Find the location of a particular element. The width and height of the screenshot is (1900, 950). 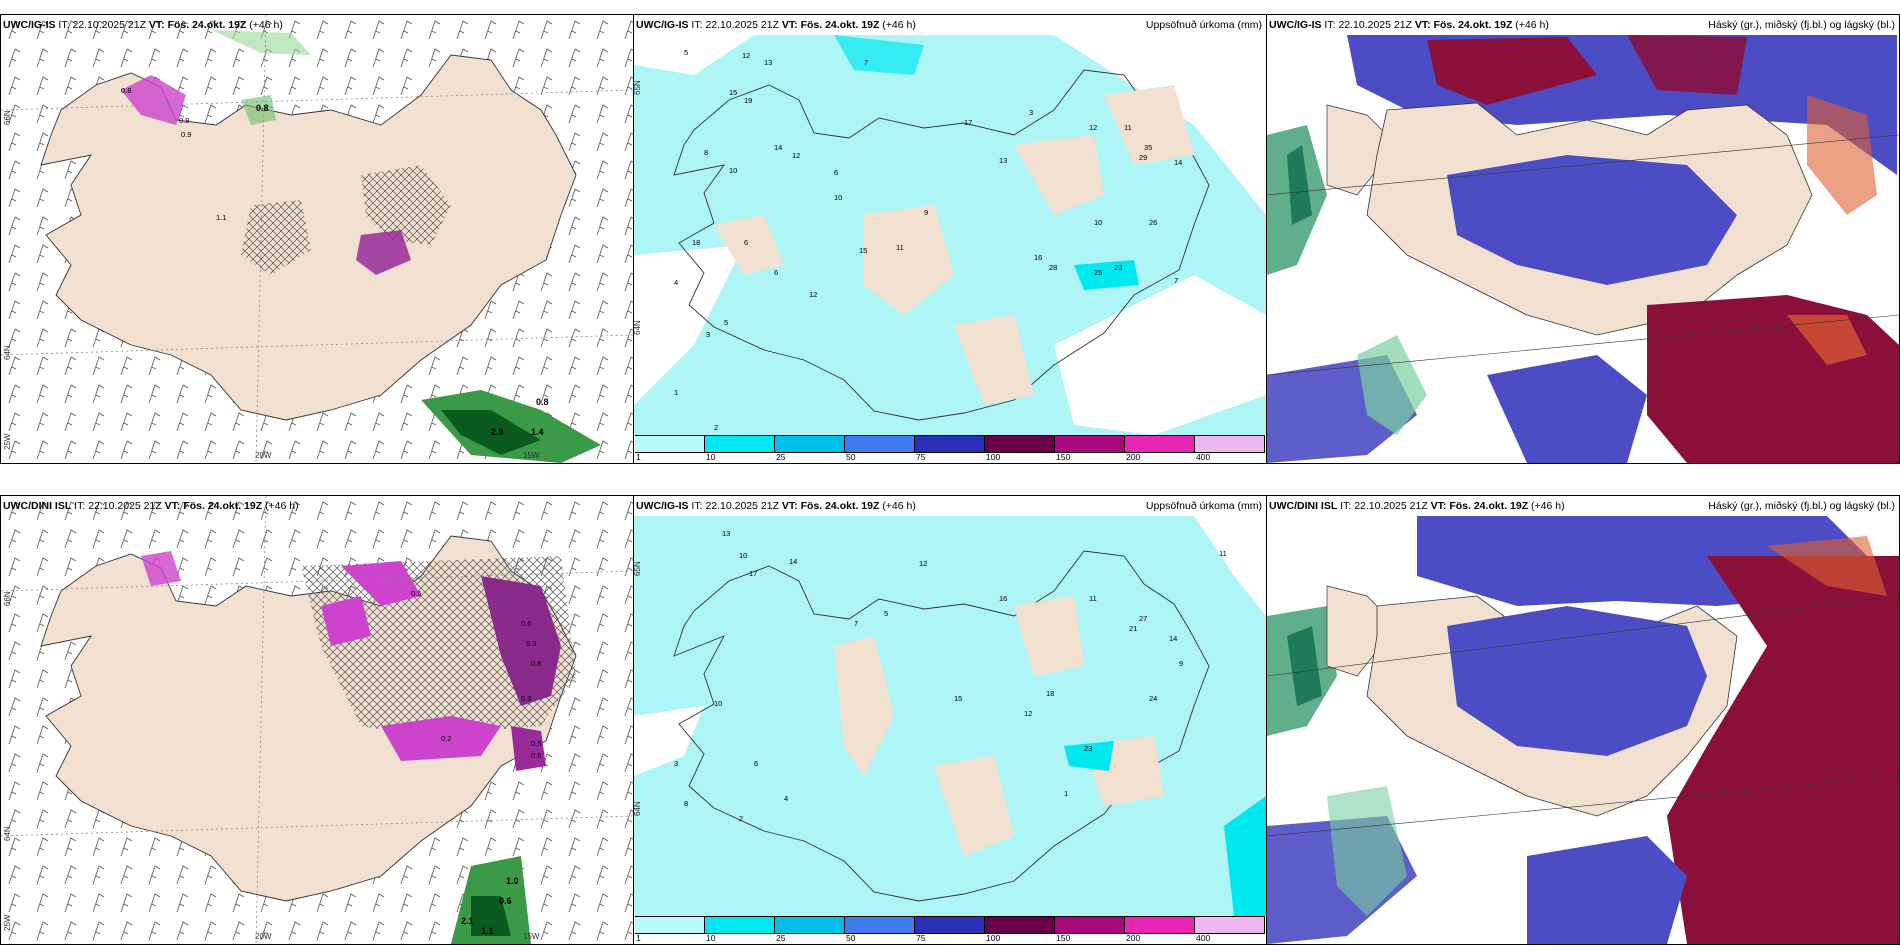

svg-text: 9 is located at coordinates (1181, 663).